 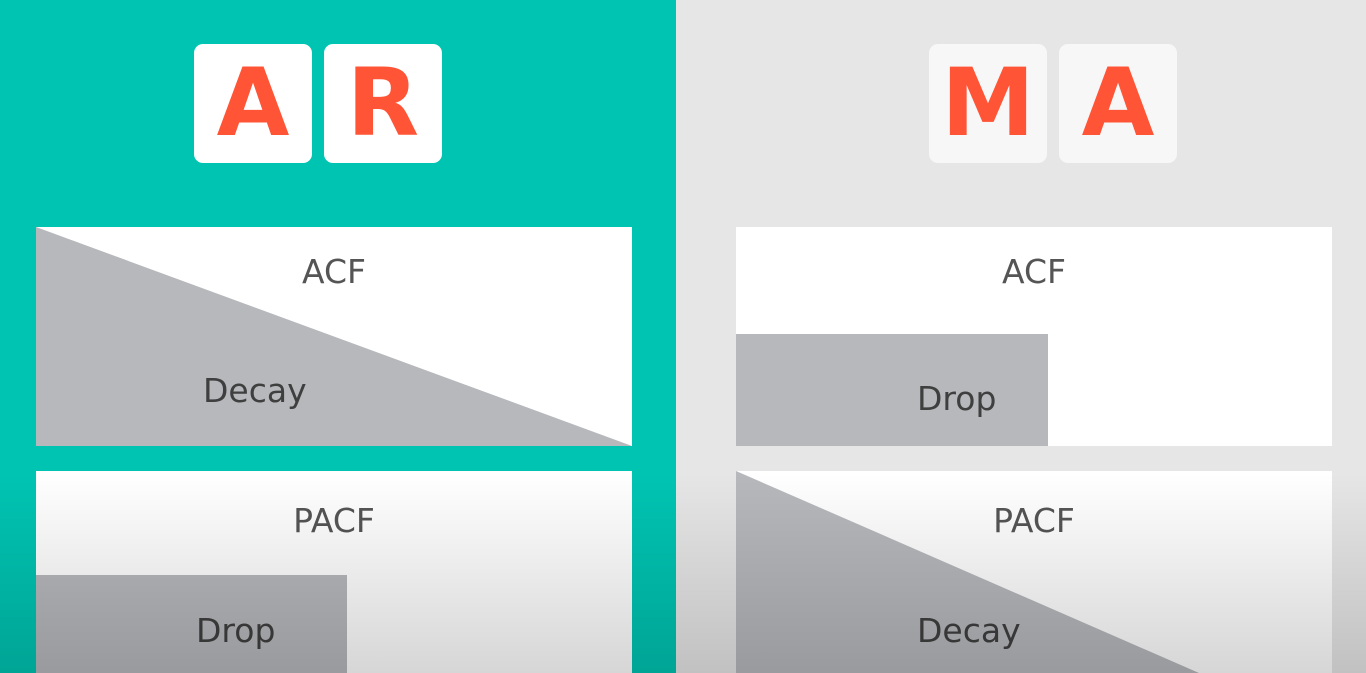 I want to click on ma-pacf-pattern-label: Decay, so click(x=969, y=630).